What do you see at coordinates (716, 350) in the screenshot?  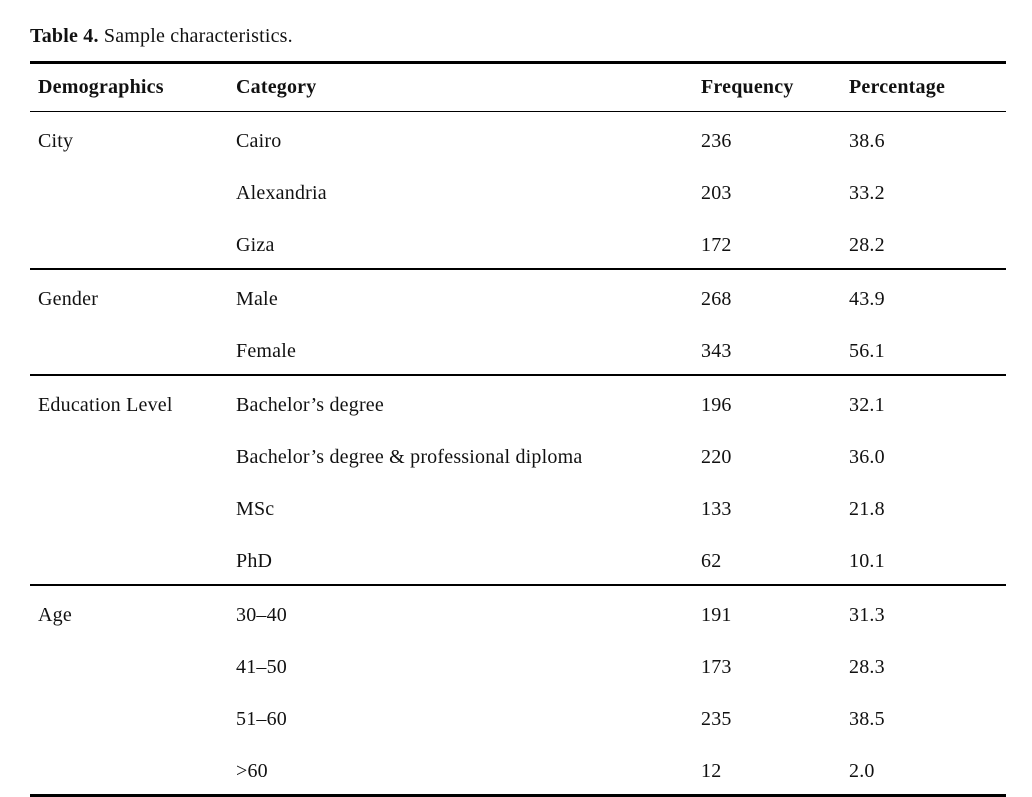 I see `frequency-cell: 343` at bounding box center [716, 350].